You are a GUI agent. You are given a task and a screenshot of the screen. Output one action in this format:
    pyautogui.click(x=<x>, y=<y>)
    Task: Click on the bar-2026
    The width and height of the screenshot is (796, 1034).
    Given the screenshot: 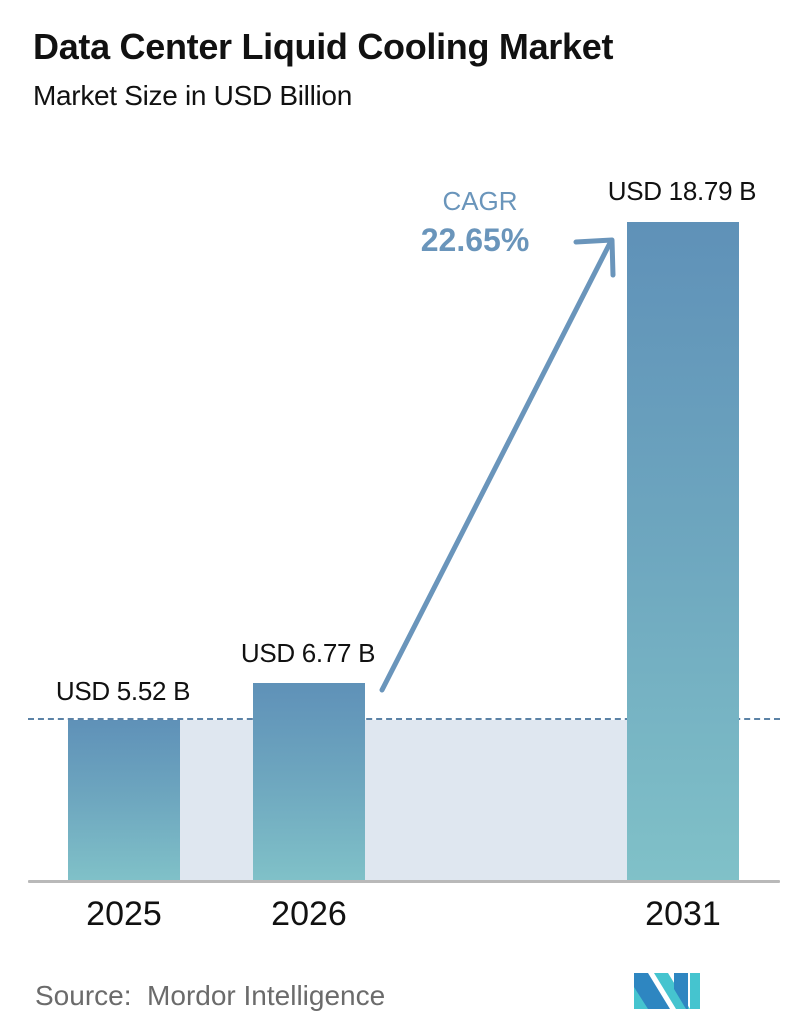 What is the action you would take?
    pyautogui.click(x=309, y=782)
    